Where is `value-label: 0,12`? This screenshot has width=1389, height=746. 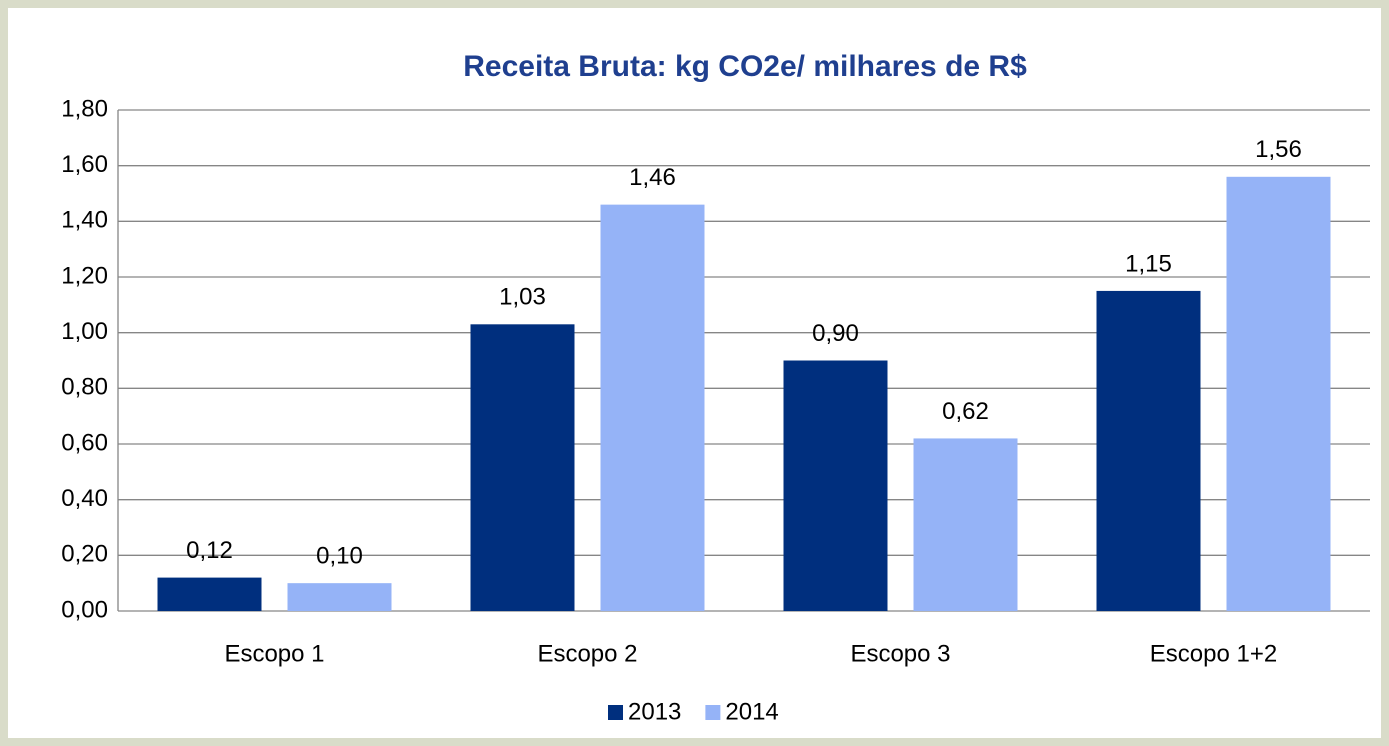 value-label: 0,12 is located at coordinates (209, 550).